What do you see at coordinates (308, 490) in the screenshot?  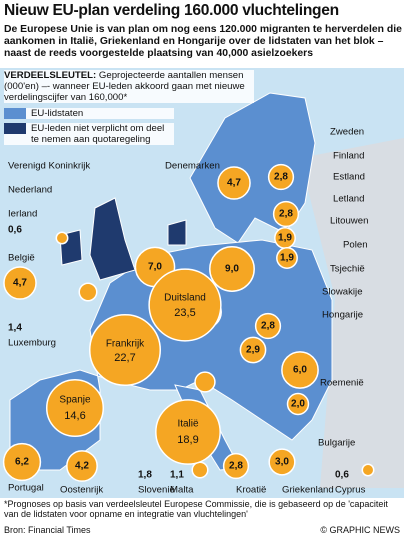 I see `country-label: Griekenland` at bounding box center [308, 490].